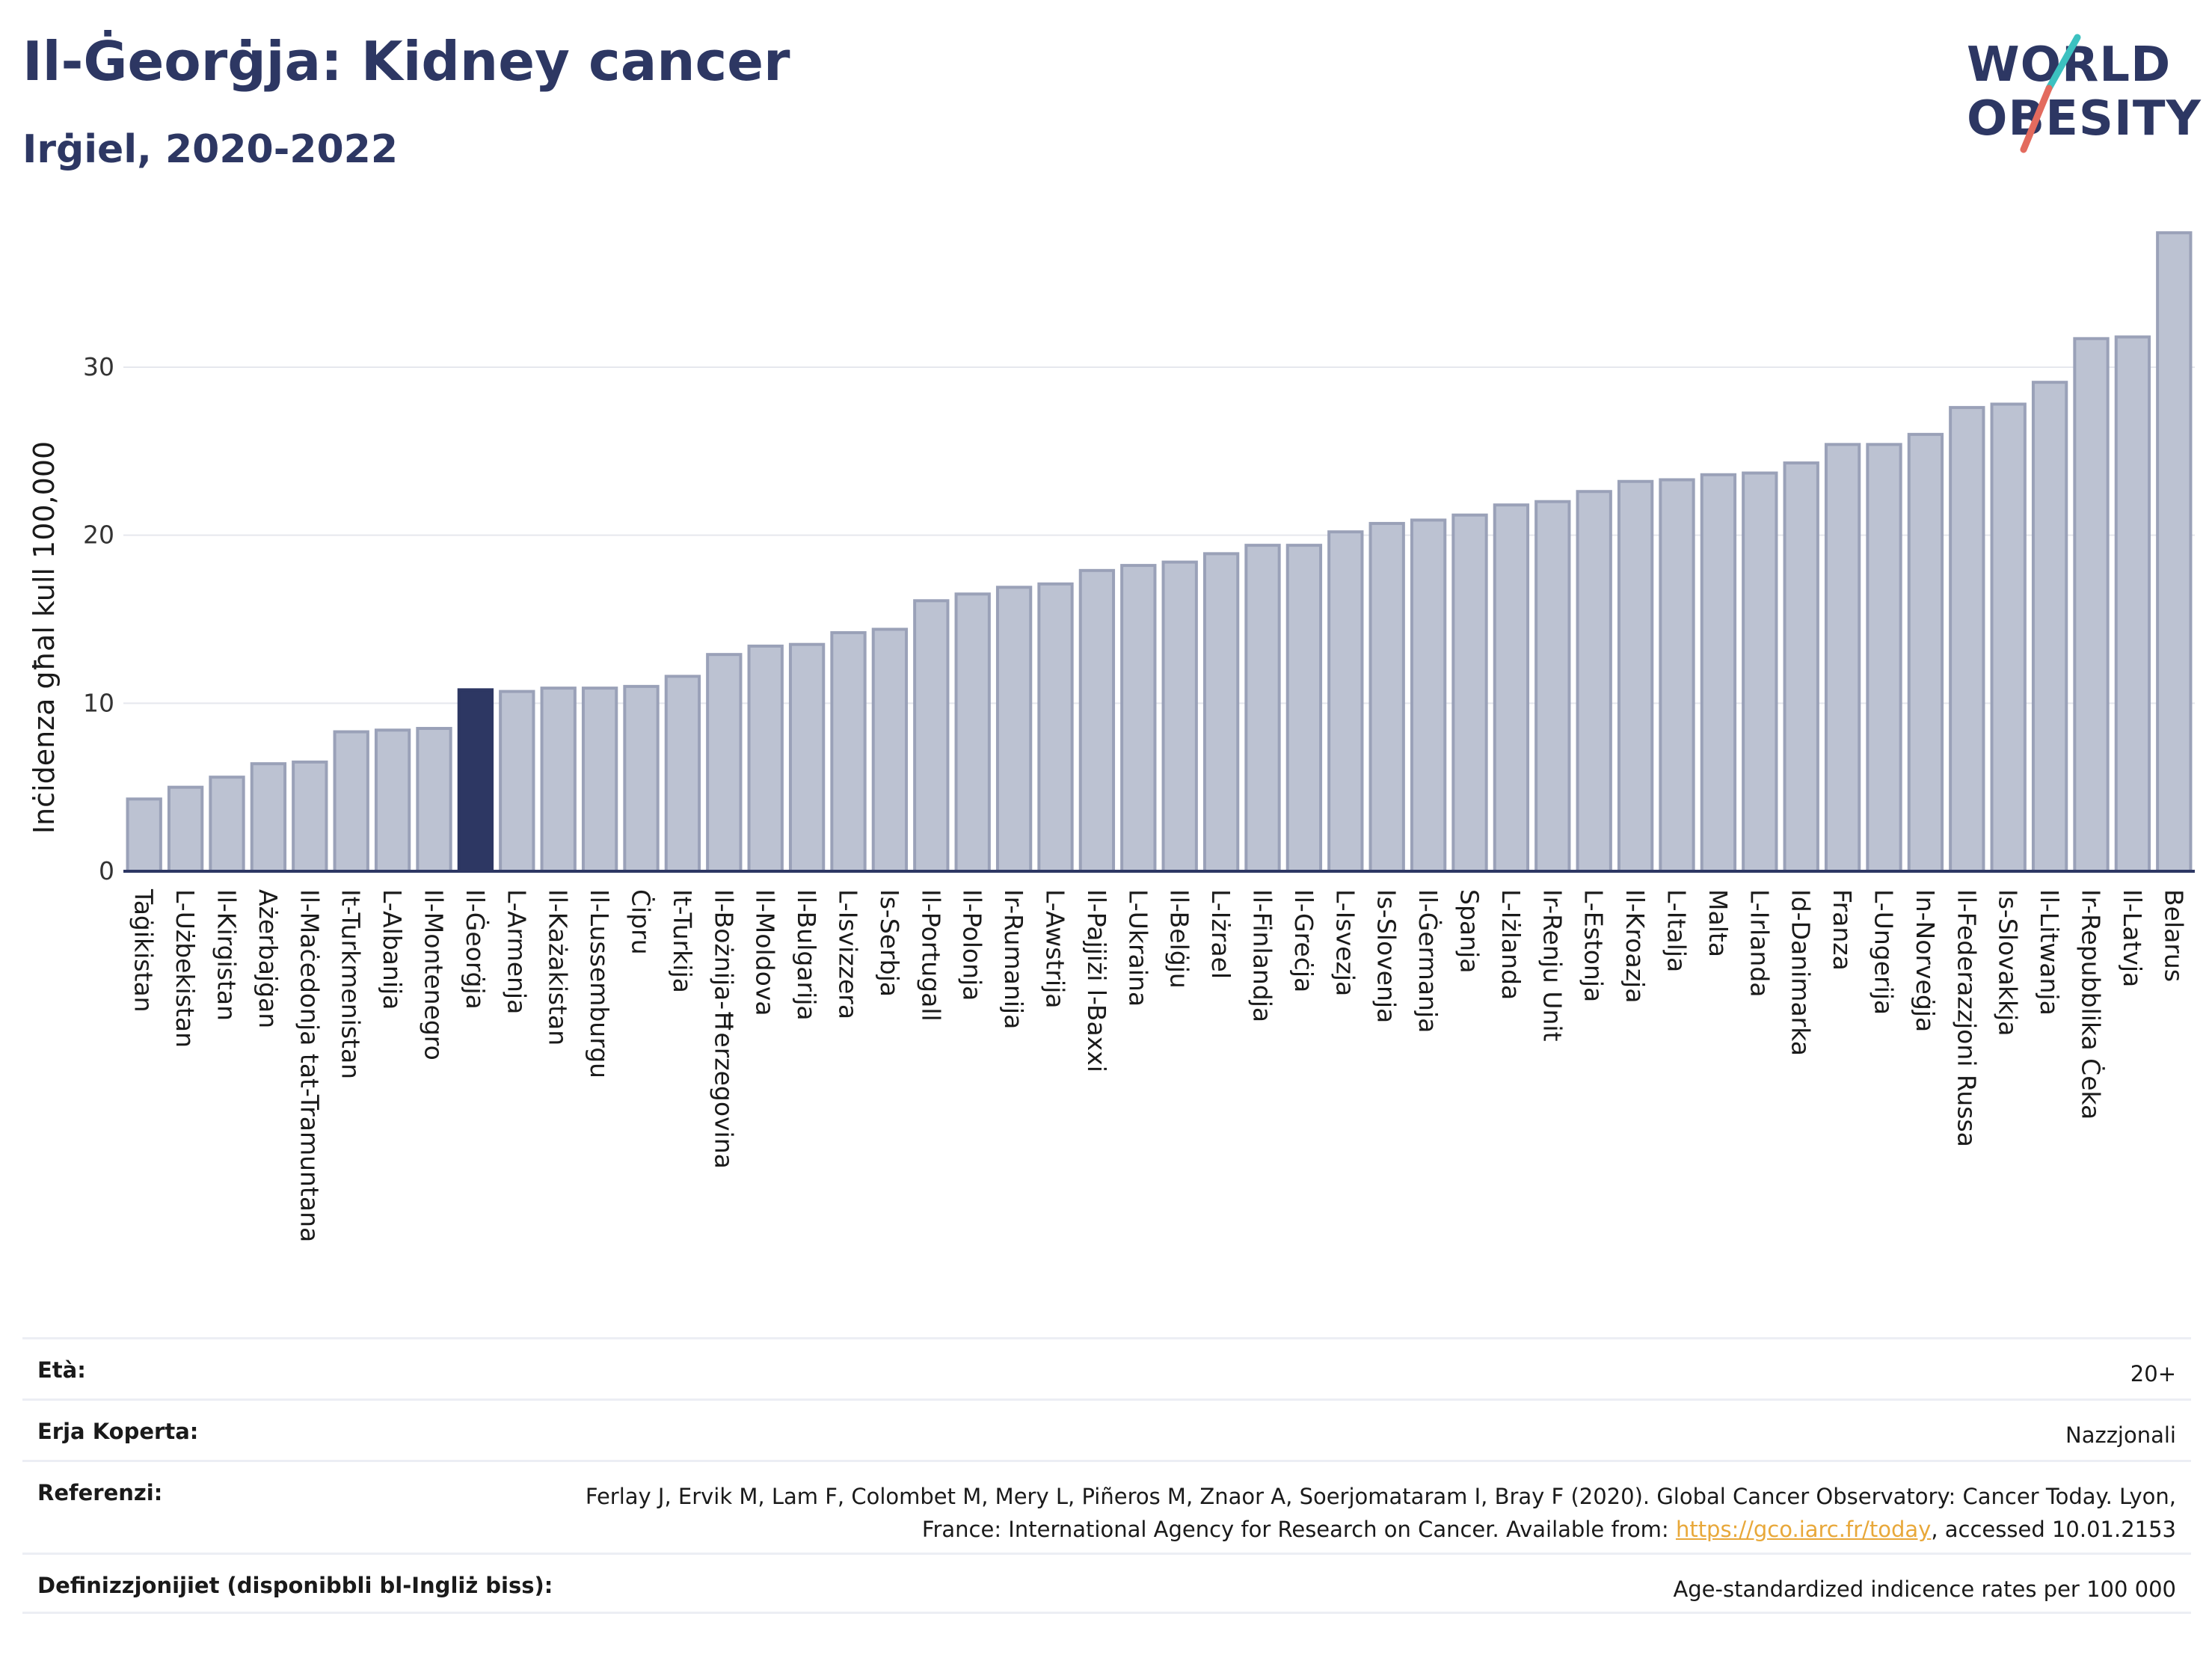 This screenshot has height=1655, width=2212. I want to click on x-tick-label: Franza, so click(1842, 930).